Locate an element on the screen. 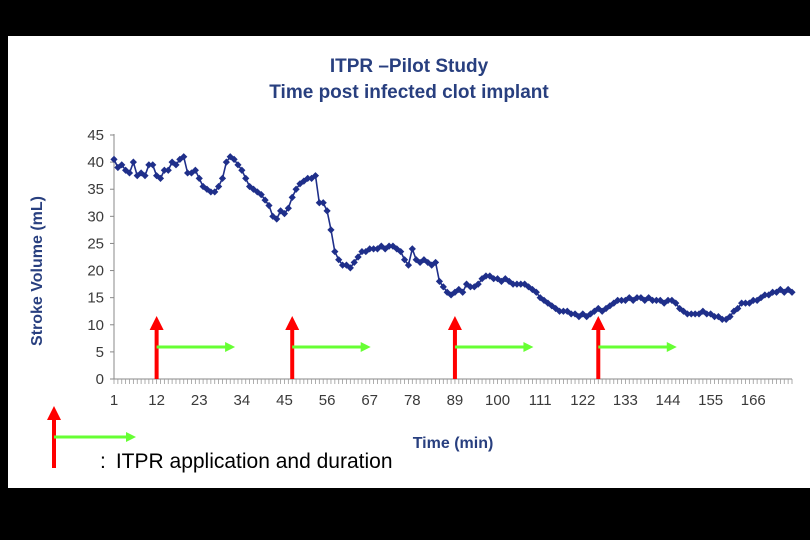  y-tick-label: 40 is located at coordinates (95, 162).